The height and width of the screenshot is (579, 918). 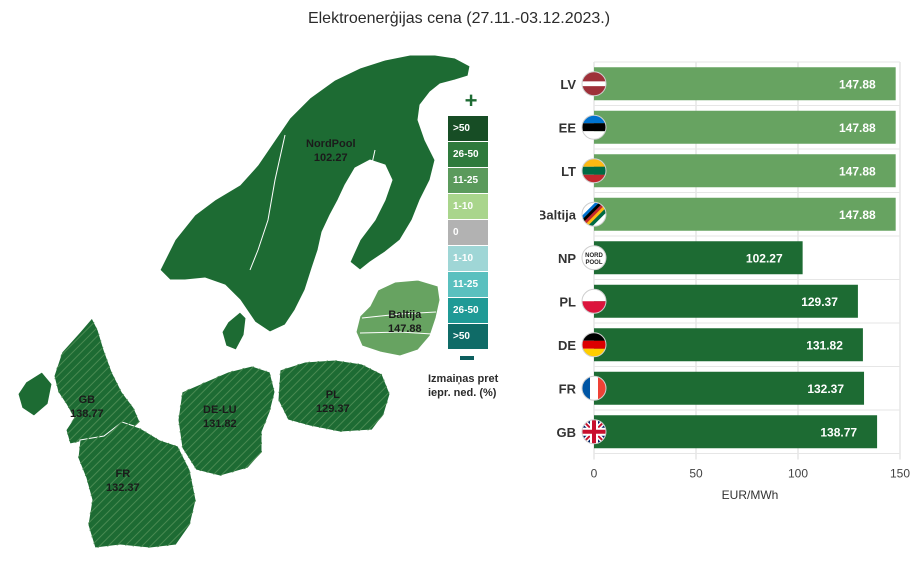 What do you see at coordinates (87, 414) in the screenshot?
I see `map-region-value: 138.77` at bounding box center [87, 414].